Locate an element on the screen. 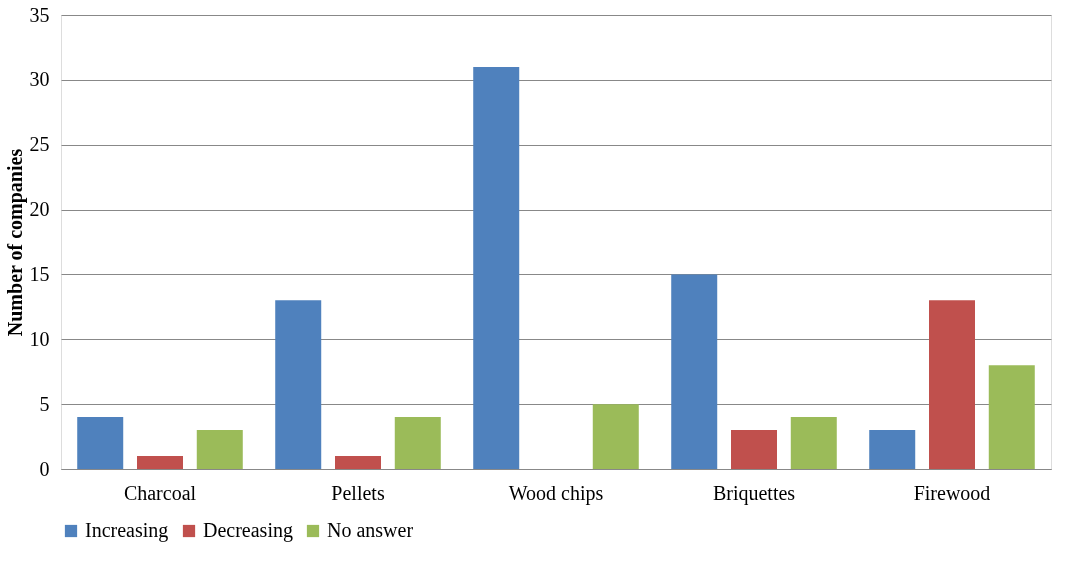  x-tick-label: Pellets is located at coordinates (358, 492).